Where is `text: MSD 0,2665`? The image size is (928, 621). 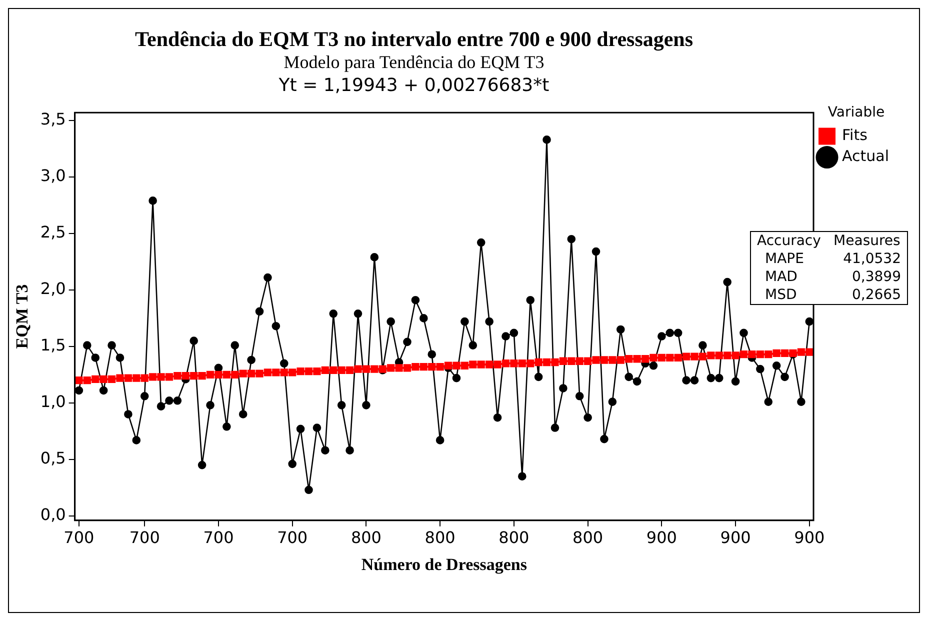
text: MSD 0,2665 is located at coordinates (833, 295).